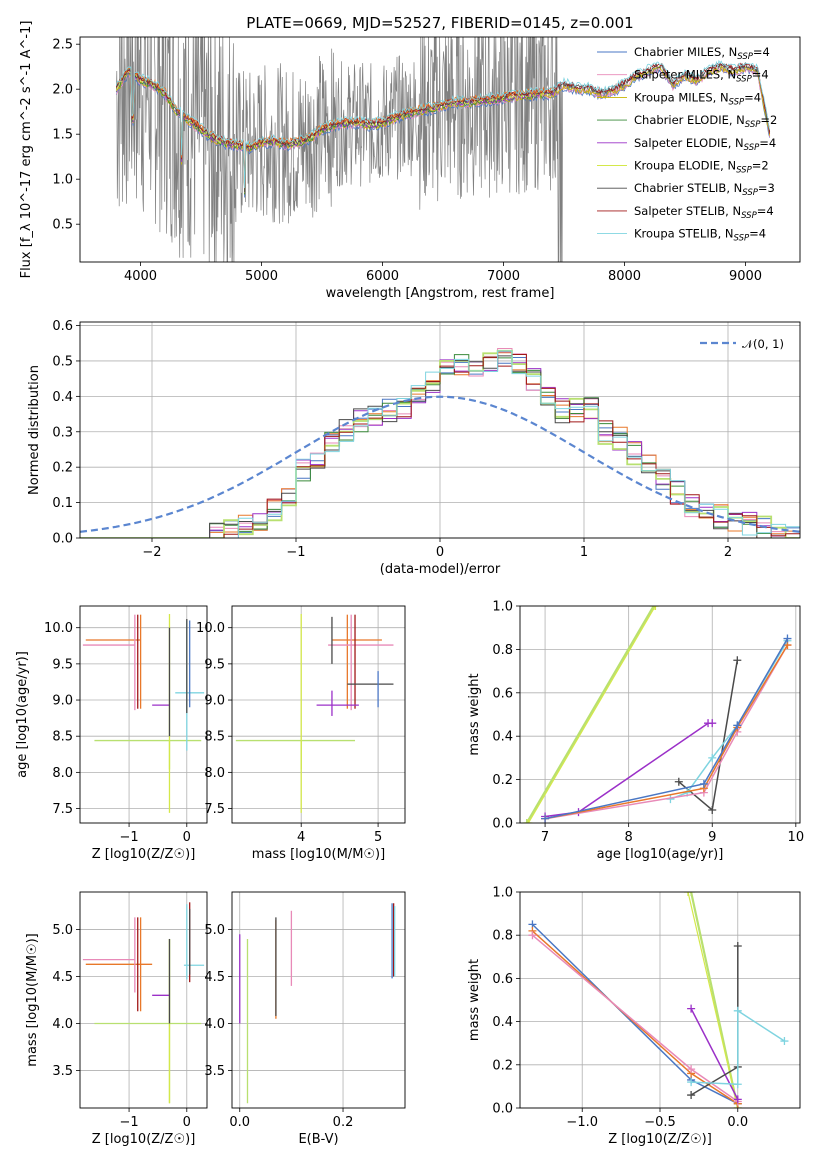  What do you see at coordinates (796, 837) in the screenshot?
I see `x-tick-label: 10` at bounding box center [796, 837].